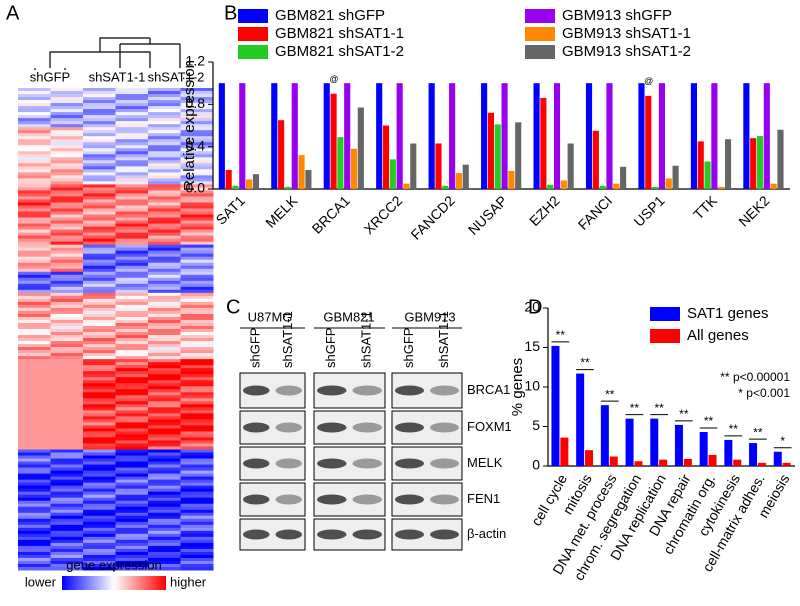 The image size is (800, 606). Describe the element at coordinates (114, 583) in the screenshot. I see `colorbar` at that location.